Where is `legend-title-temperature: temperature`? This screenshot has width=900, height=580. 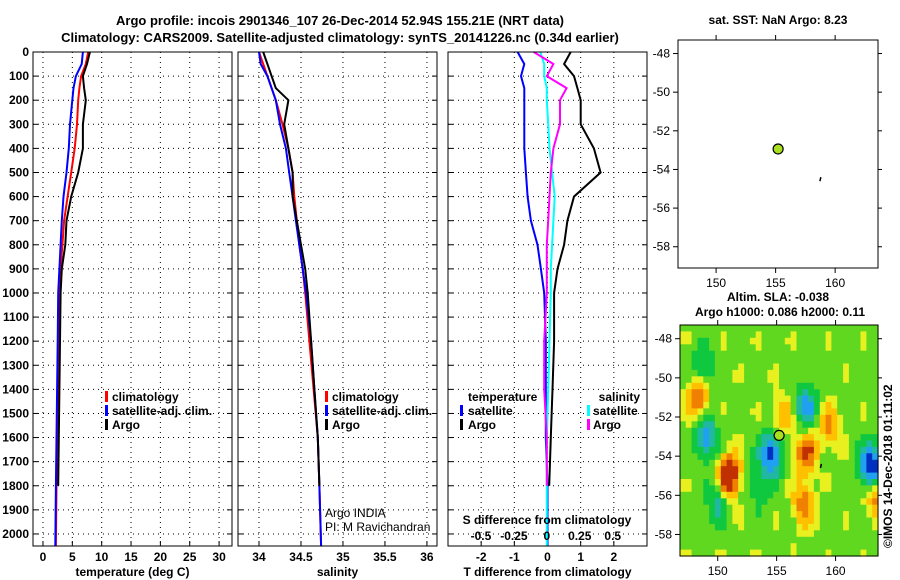
legend-title-temperature: temperature is located at coordinates (503, 397).